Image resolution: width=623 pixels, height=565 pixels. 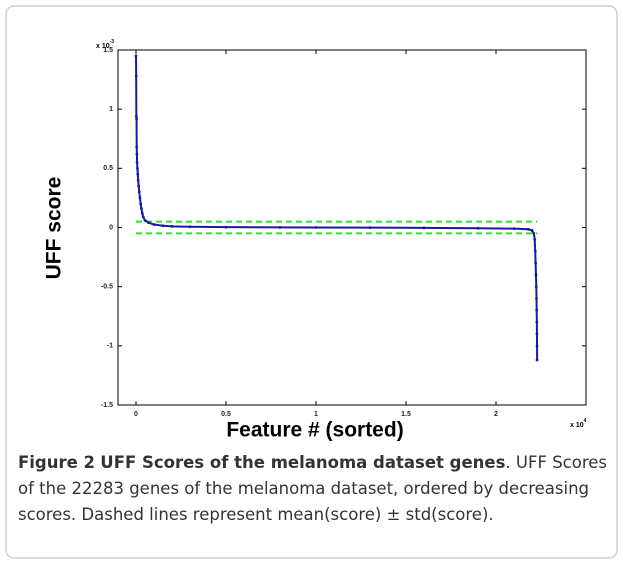 I want to click on caption-title: UFF Scores of the melanoma dataset genes, so click(x=303, y=462).